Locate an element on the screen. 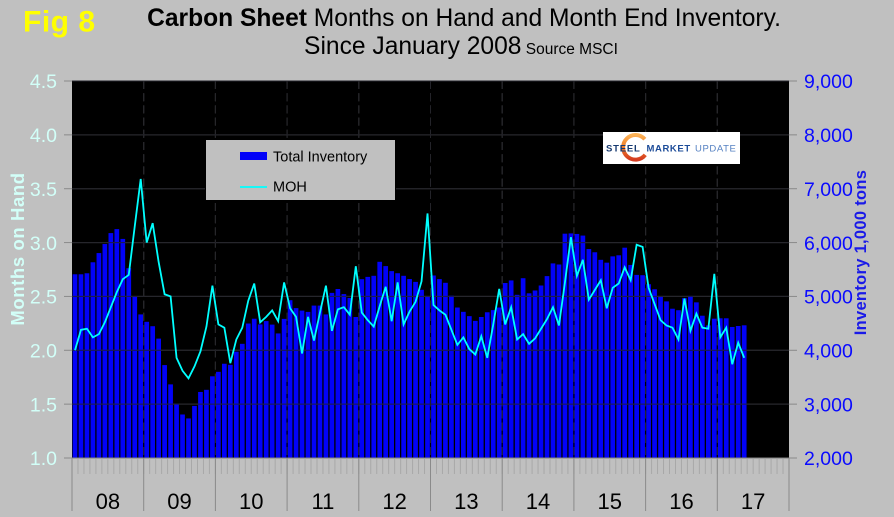  svg-text: 2.5 is located at coordinates (43, 298).